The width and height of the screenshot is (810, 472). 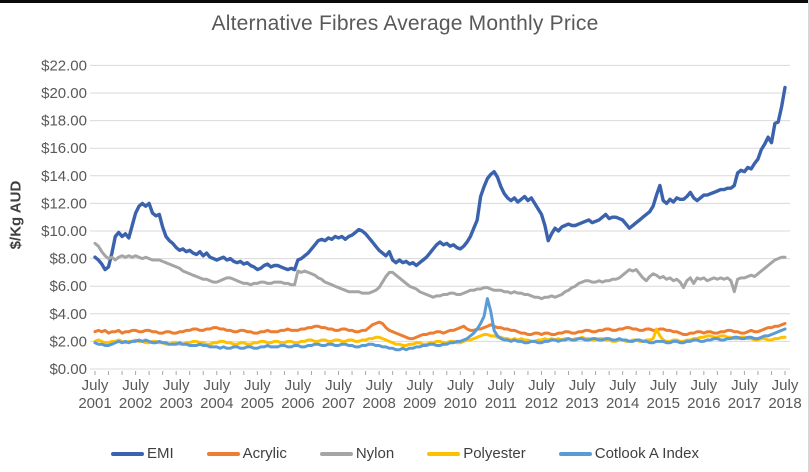 I want to click on x-axis-year-label: 2013, so click(x=581, y=403).